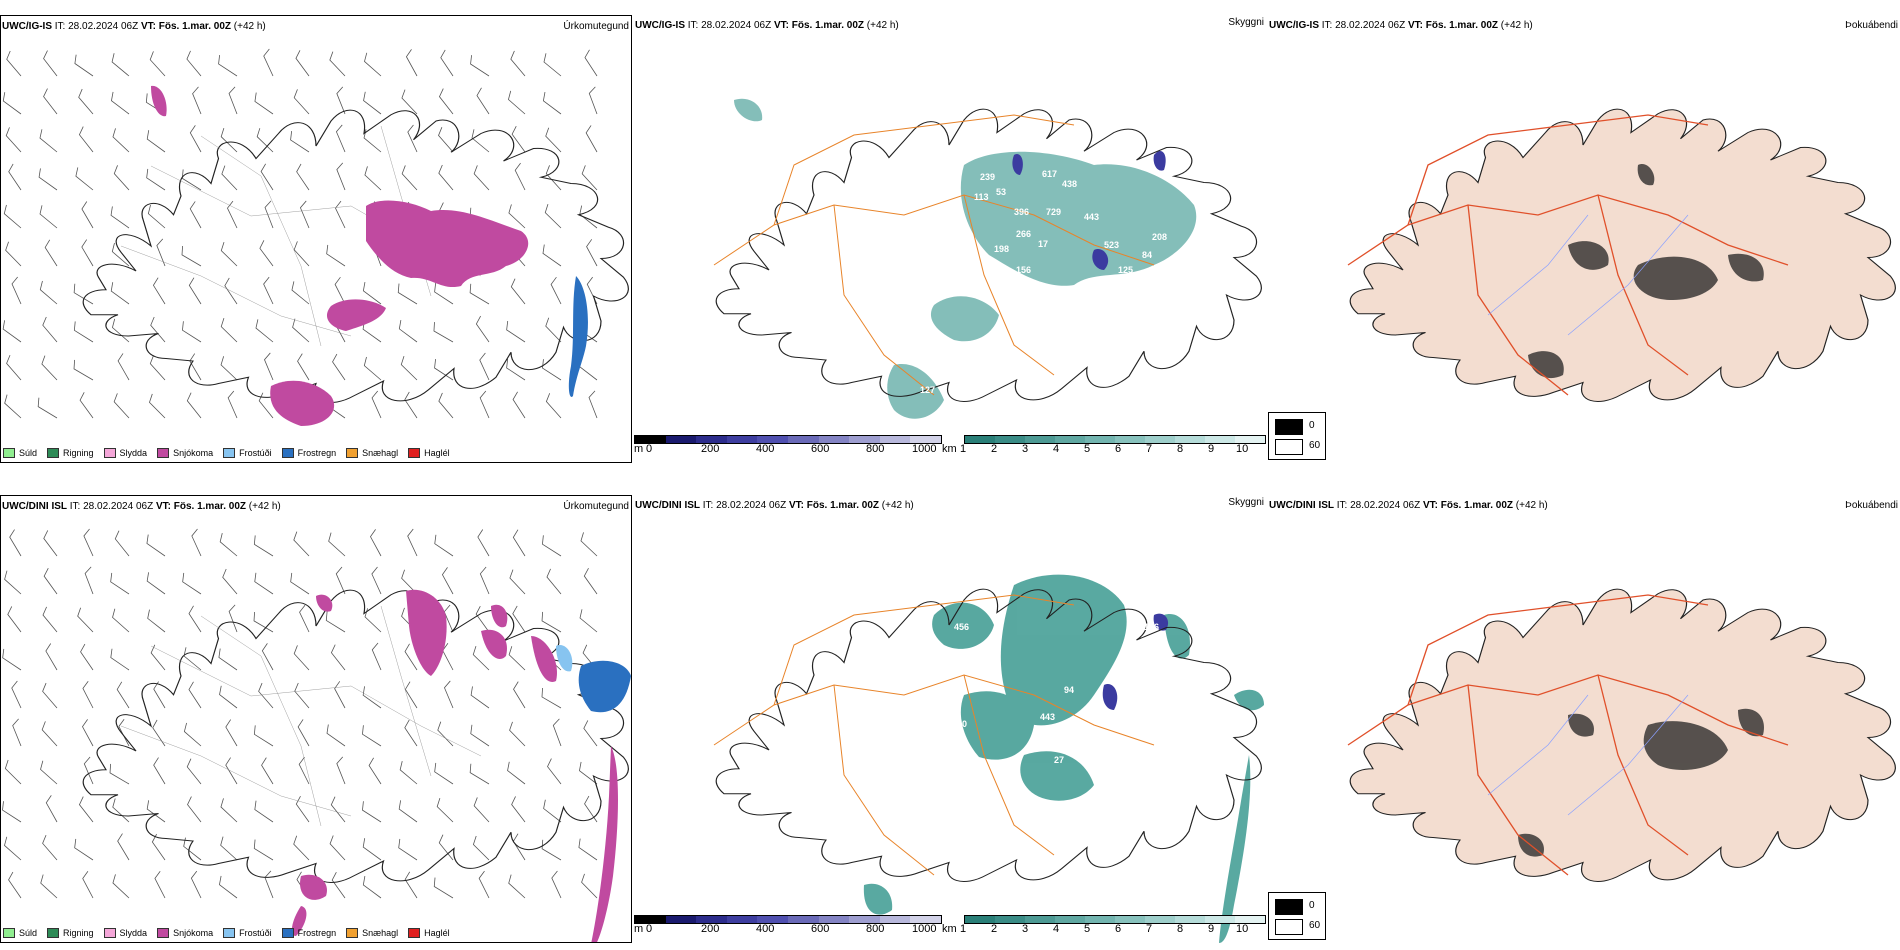  I want to click on ceiling-label: 165, so click(1173, 667).